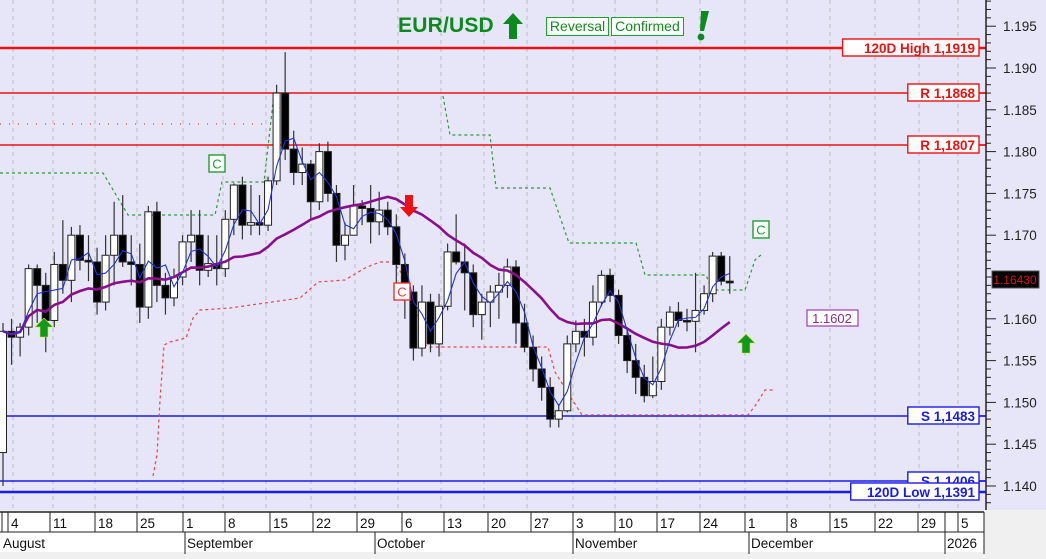  What do you see at coordinates (921, 492) in the screenshot?
I see `svg-text: 120D Low 1,1391` at bounding box center [921, 492].